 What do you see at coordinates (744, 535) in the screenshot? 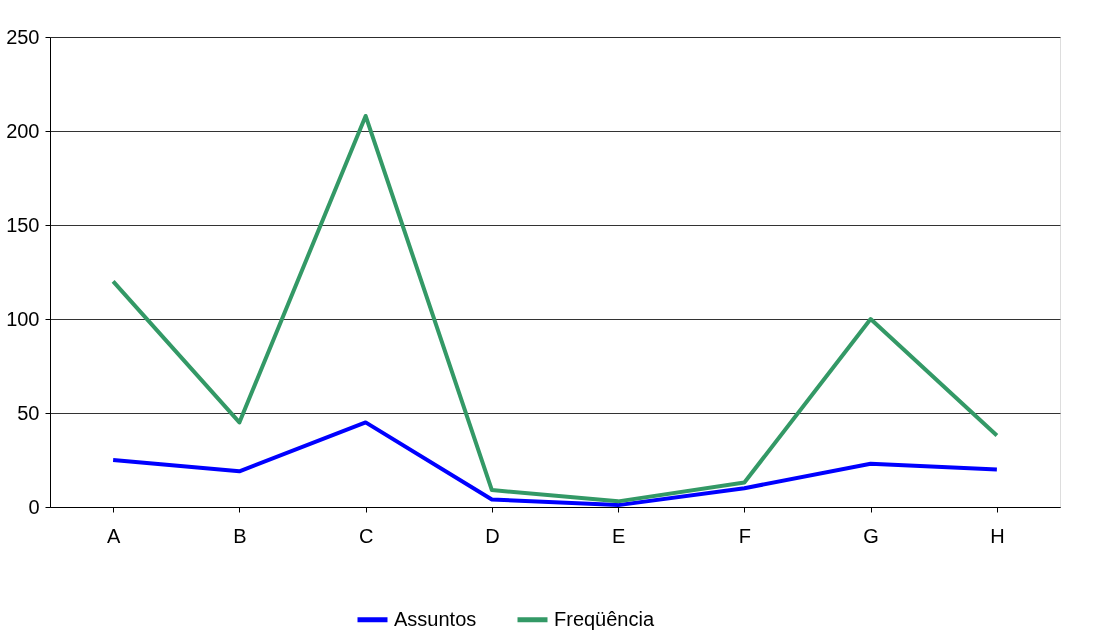
I see `x-tick-label: F` at bounding box center [744, 535].